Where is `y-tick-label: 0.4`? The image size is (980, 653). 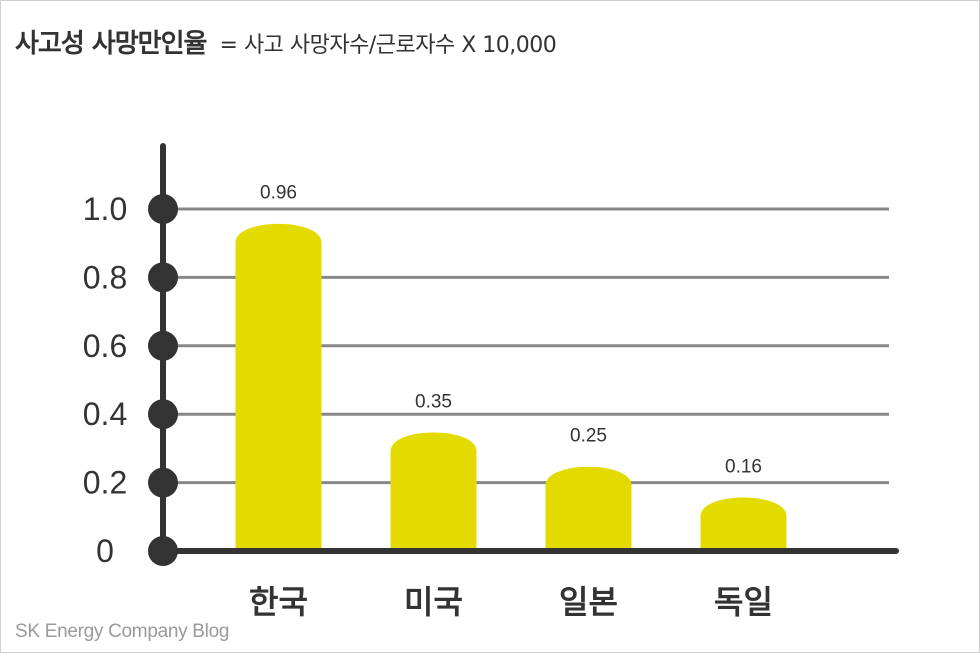
y-tick-label: 0.4 is located at coordinates (105, 414).